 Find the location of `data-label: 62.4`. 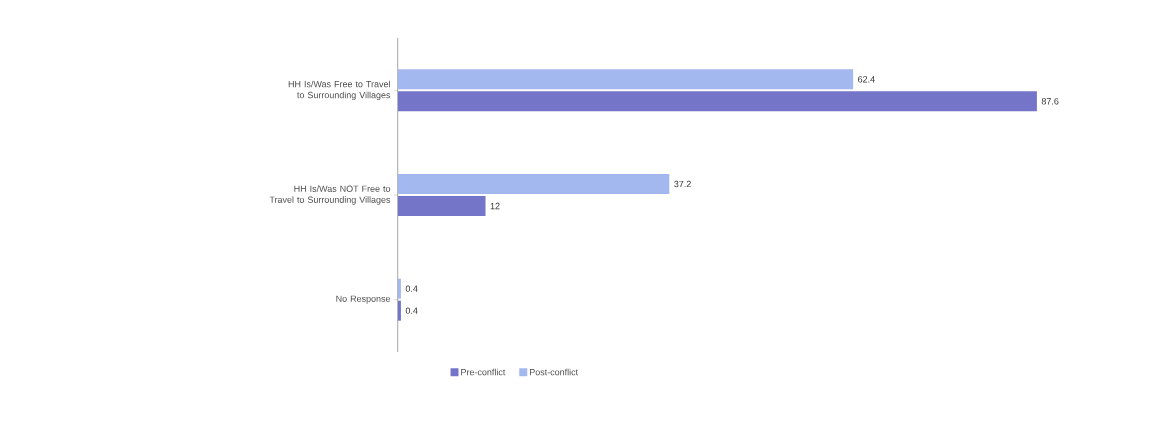

data-label: 62.4 is located at coordinates (866, 79).